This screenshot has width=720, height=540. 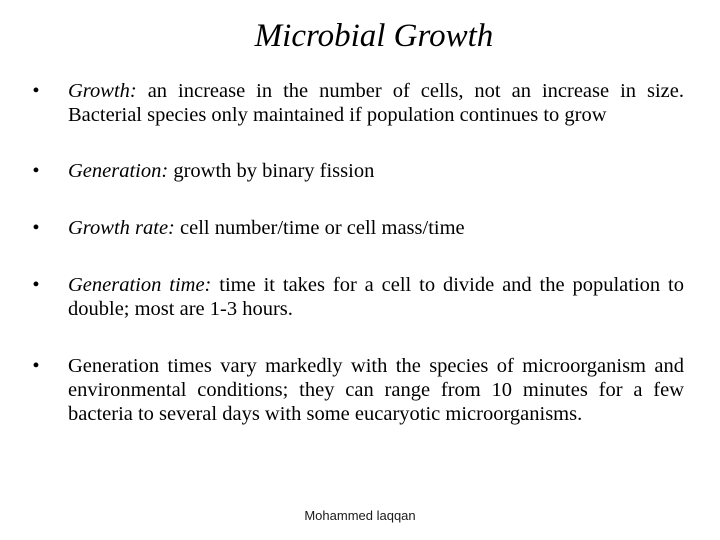 What do you see at coordinates (360, 515) in the screenshot?
I see `slide-footer: Mohammed laqqan` at bounding box center [360, 515].